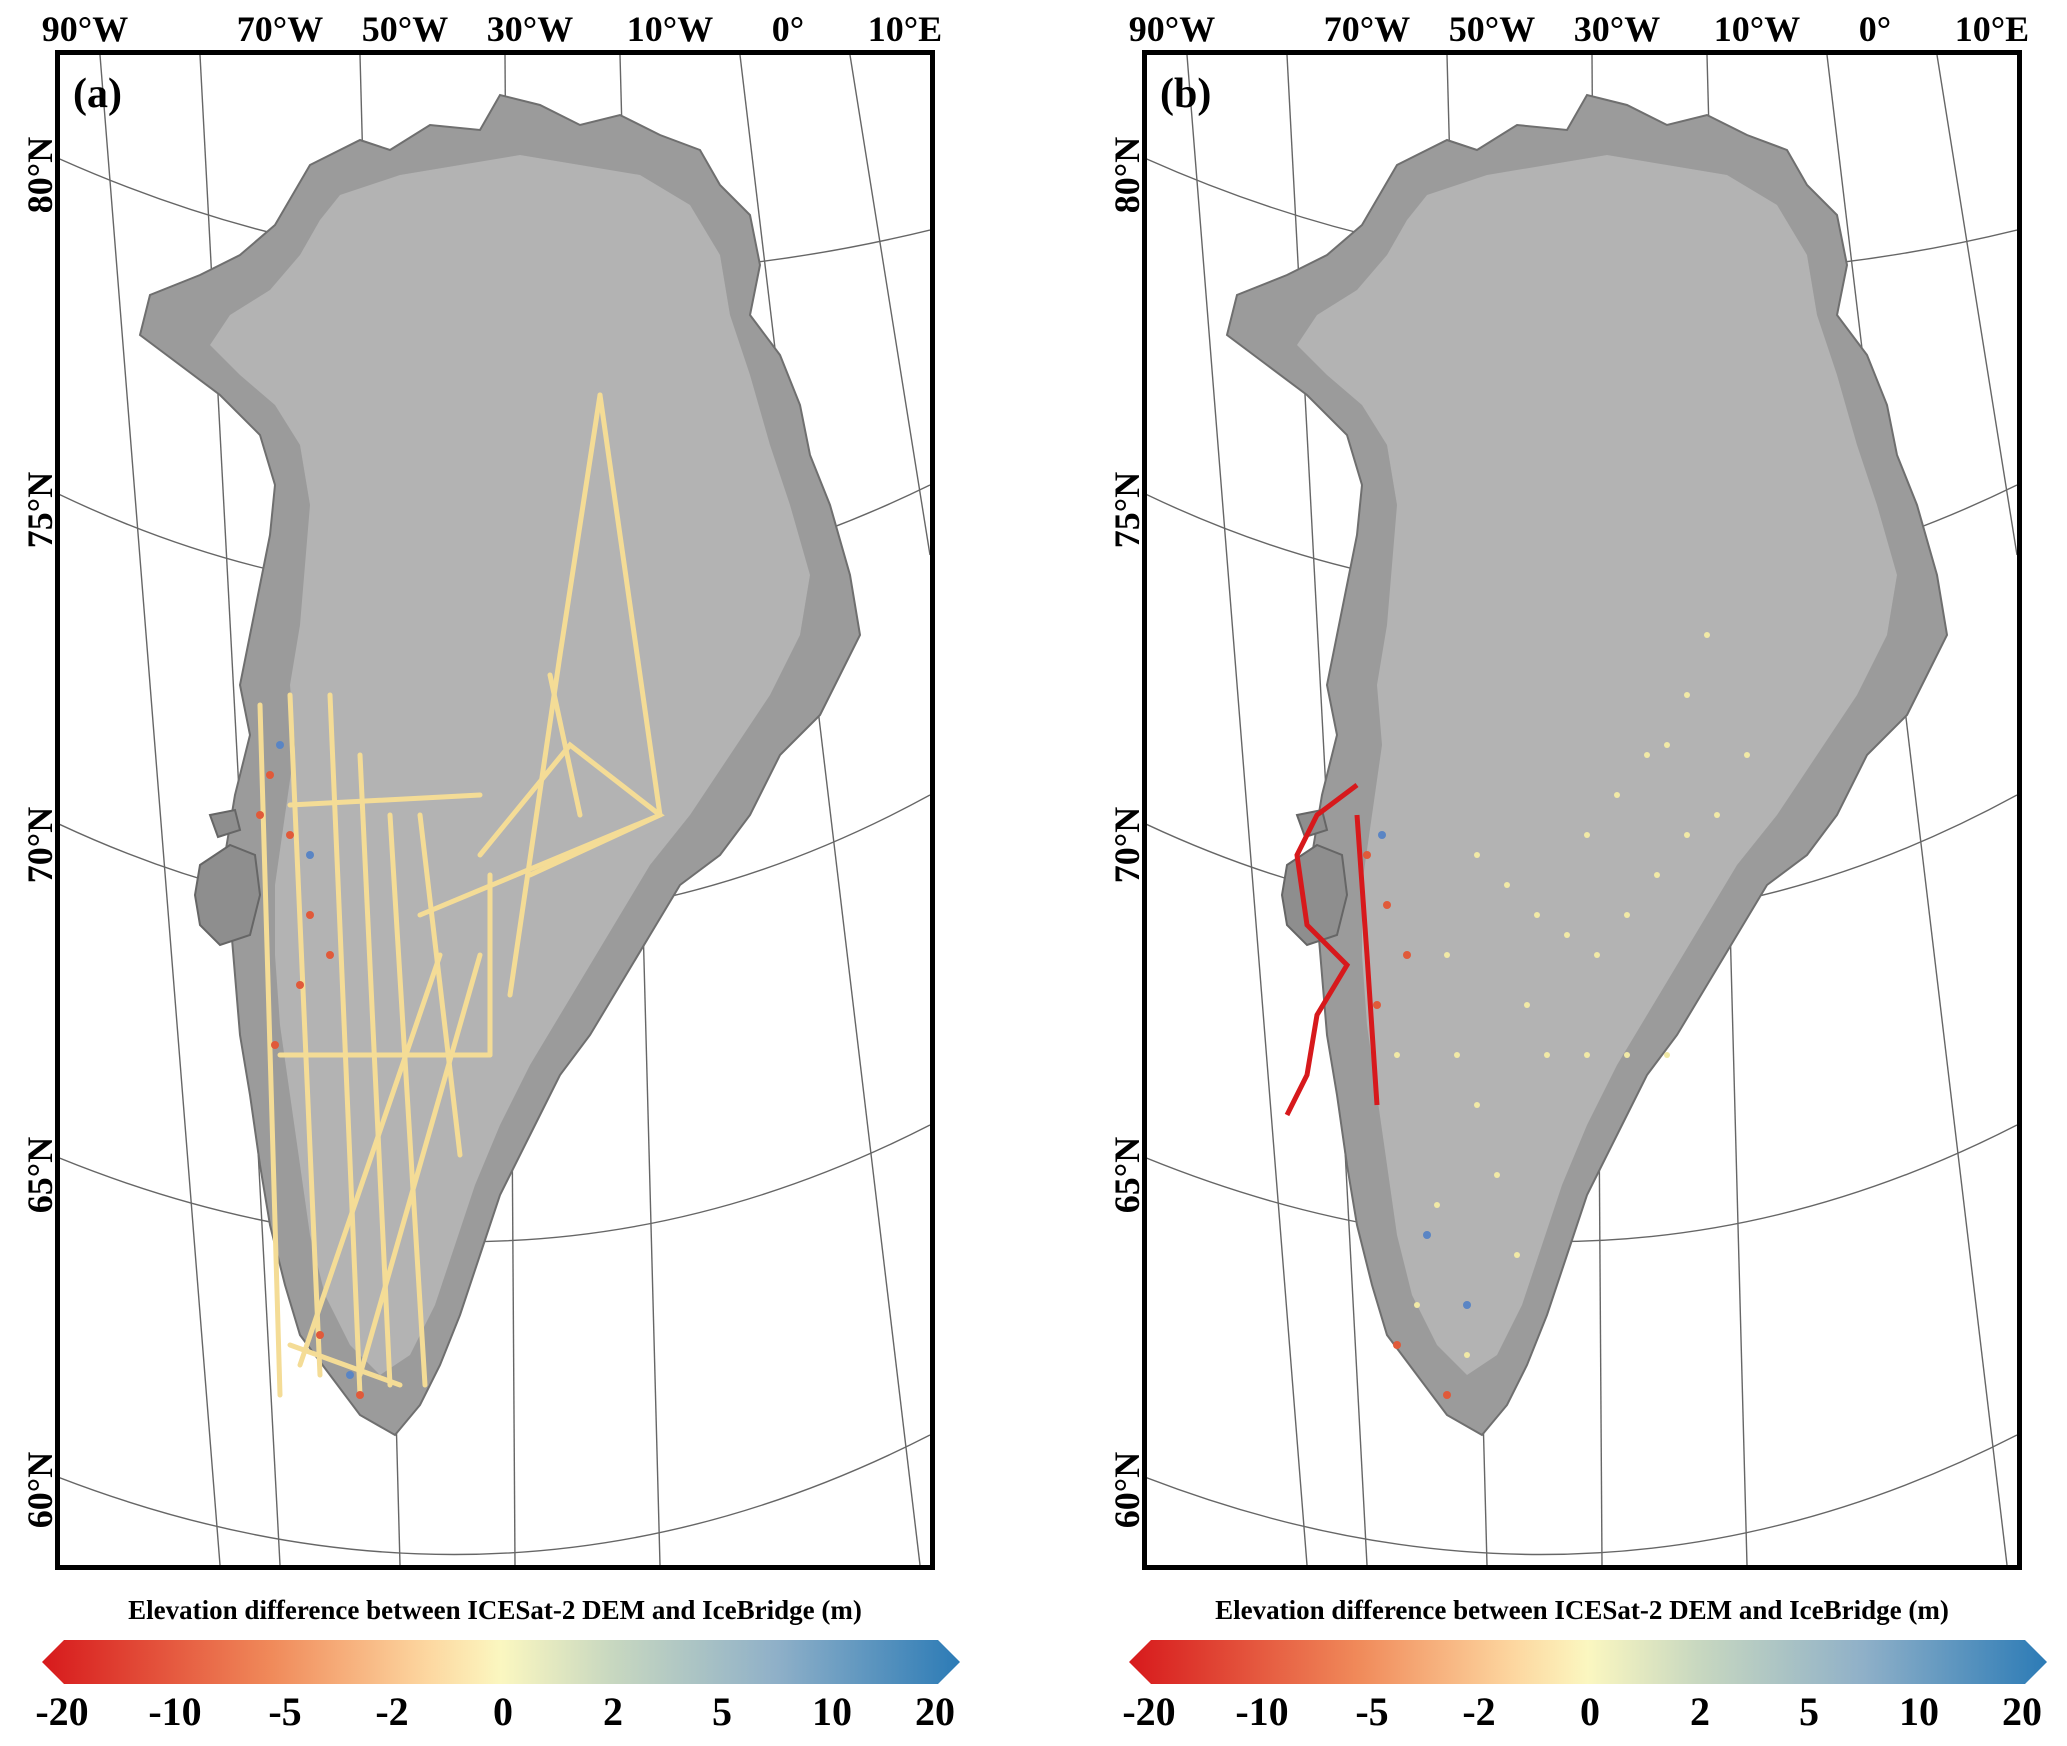 This screenshot has height=1746, width=2067. Describe the element at coordinates (1572, 995) in the screenshot. I see `sparse-points` at that location.